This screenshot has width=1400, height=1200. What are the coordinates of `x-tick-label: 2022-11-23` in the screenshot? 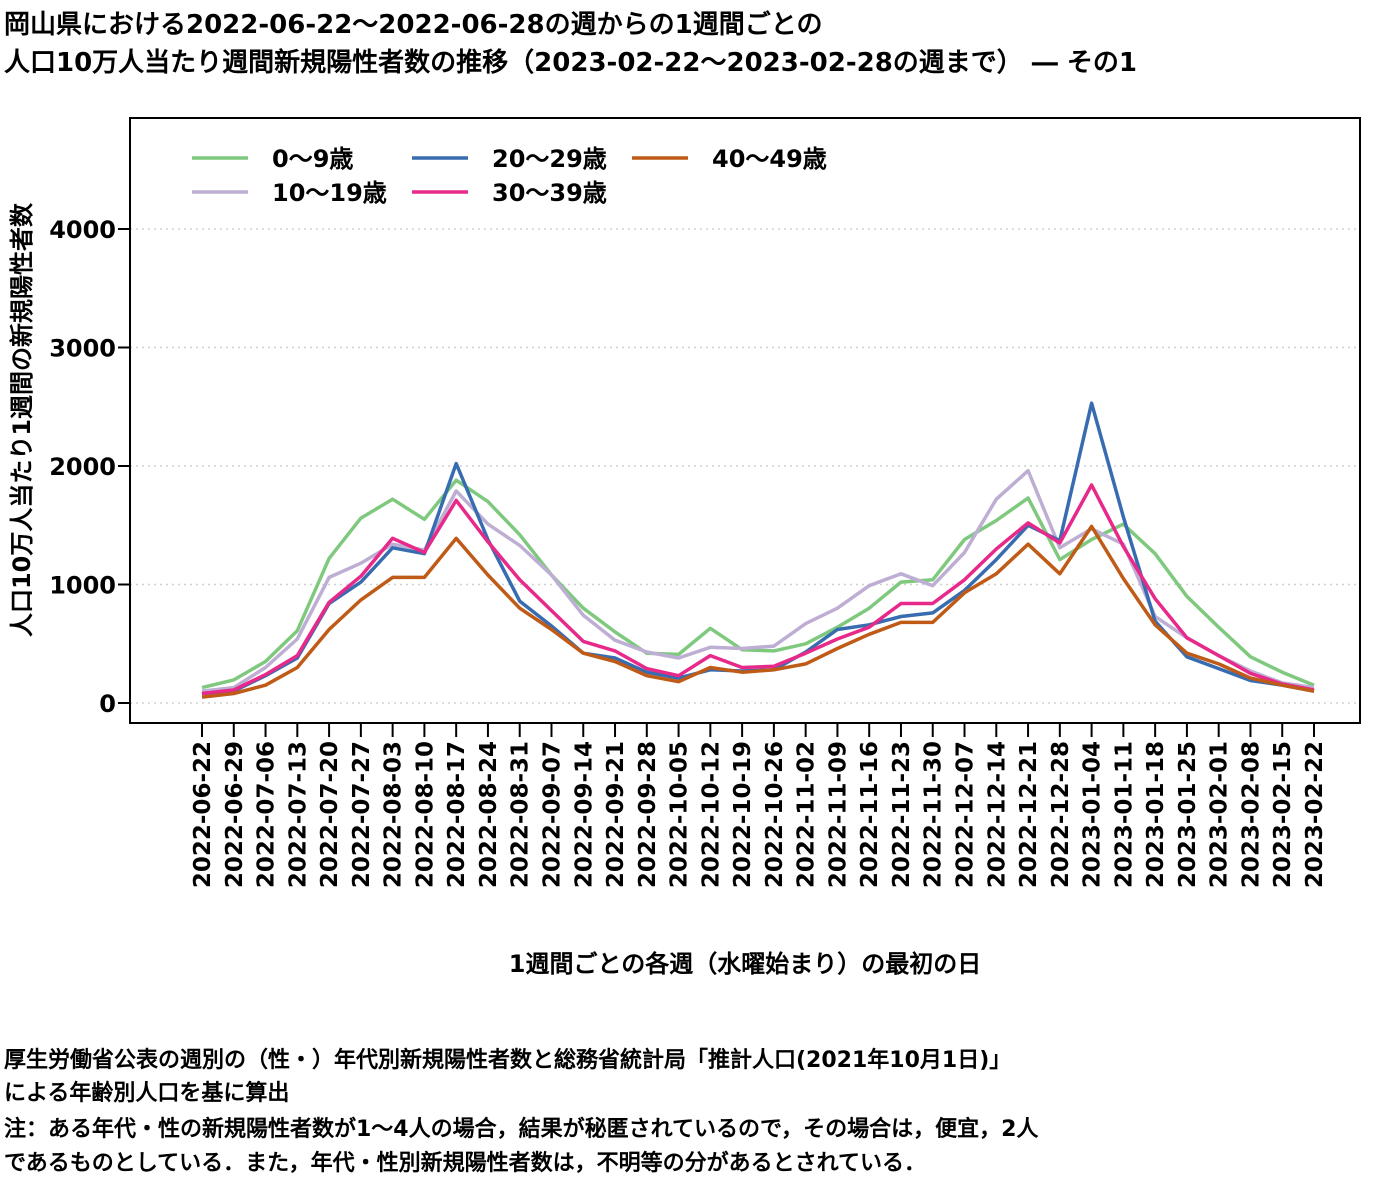 It's located at (902, 814).